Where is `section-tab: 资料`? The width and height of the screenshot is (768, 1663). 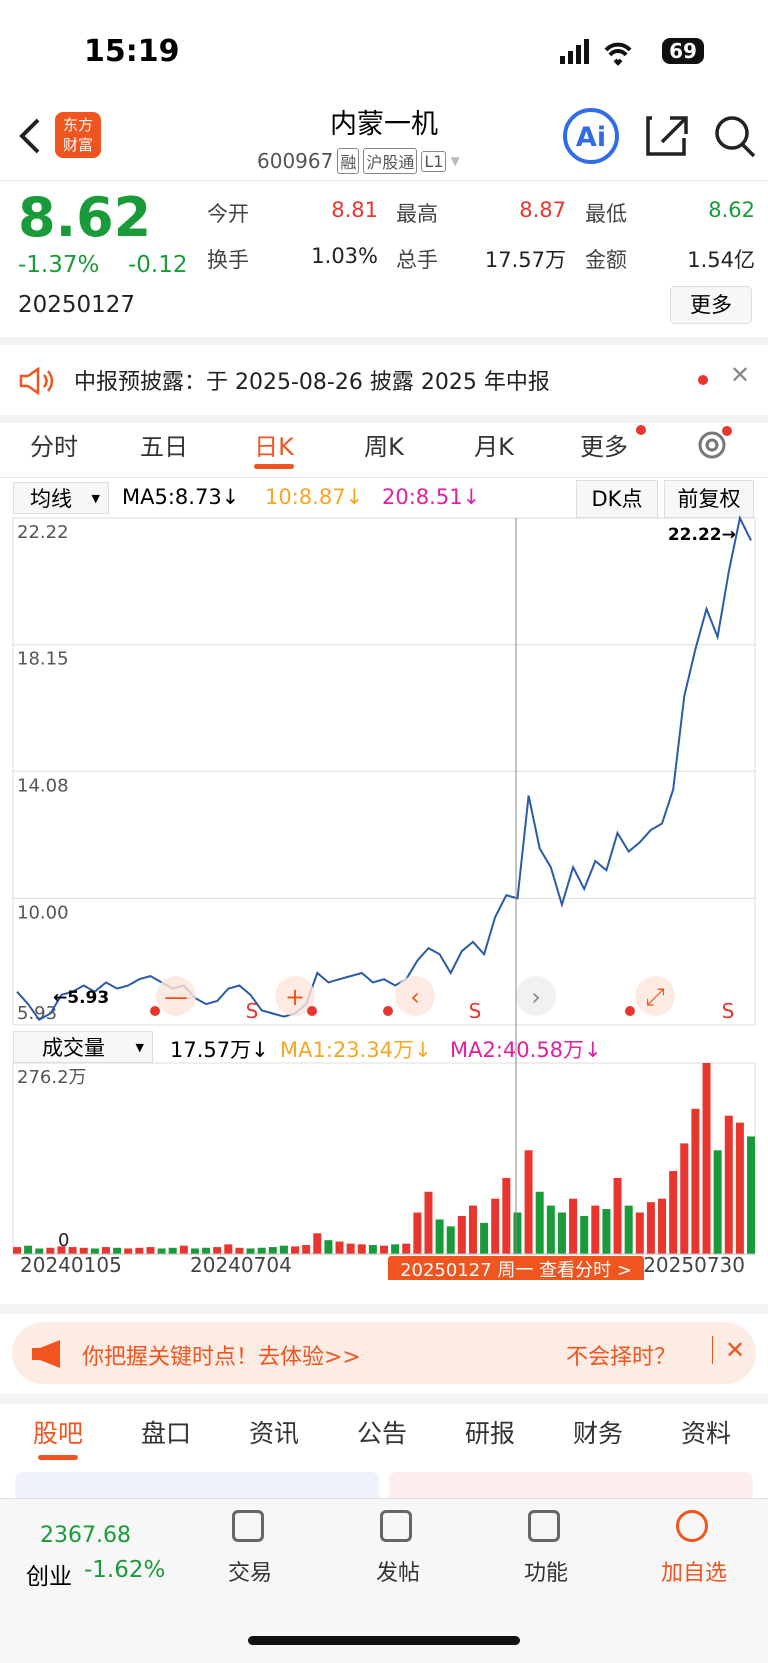
section-tab: 资料 is located at coordinates (705, 1433).